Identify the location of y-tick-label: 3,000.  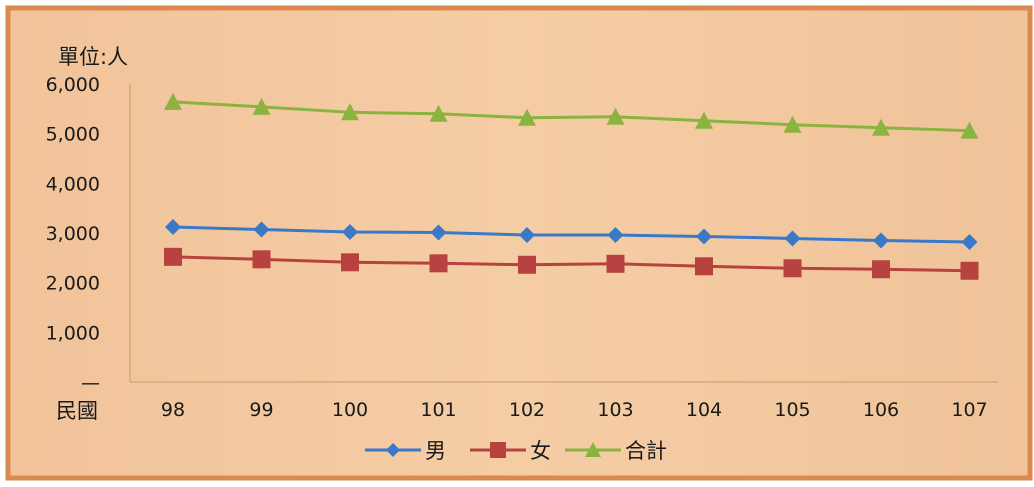
(73, 234).